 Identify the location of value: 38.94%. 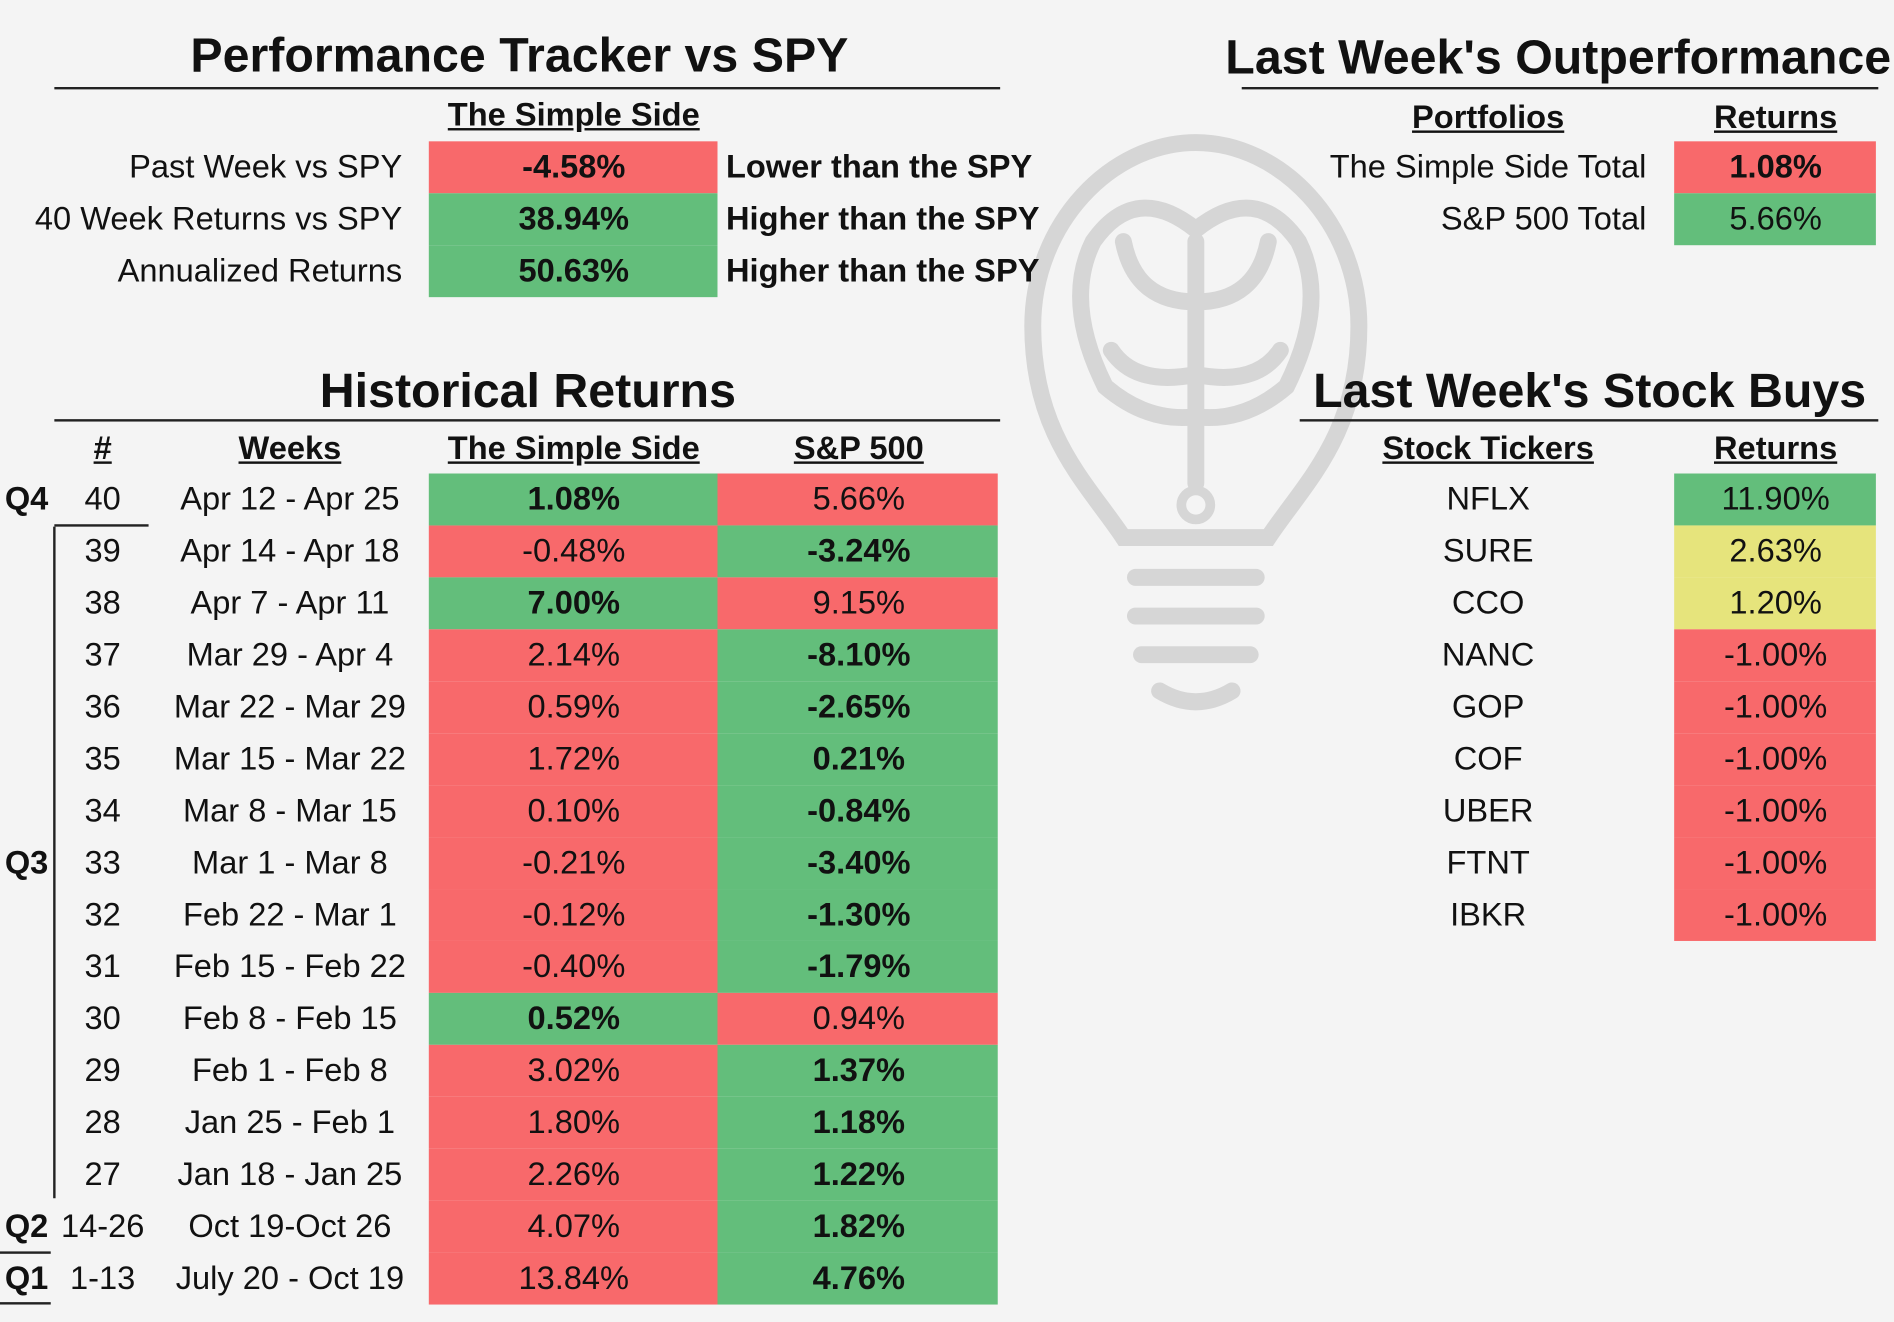
(574, 218).